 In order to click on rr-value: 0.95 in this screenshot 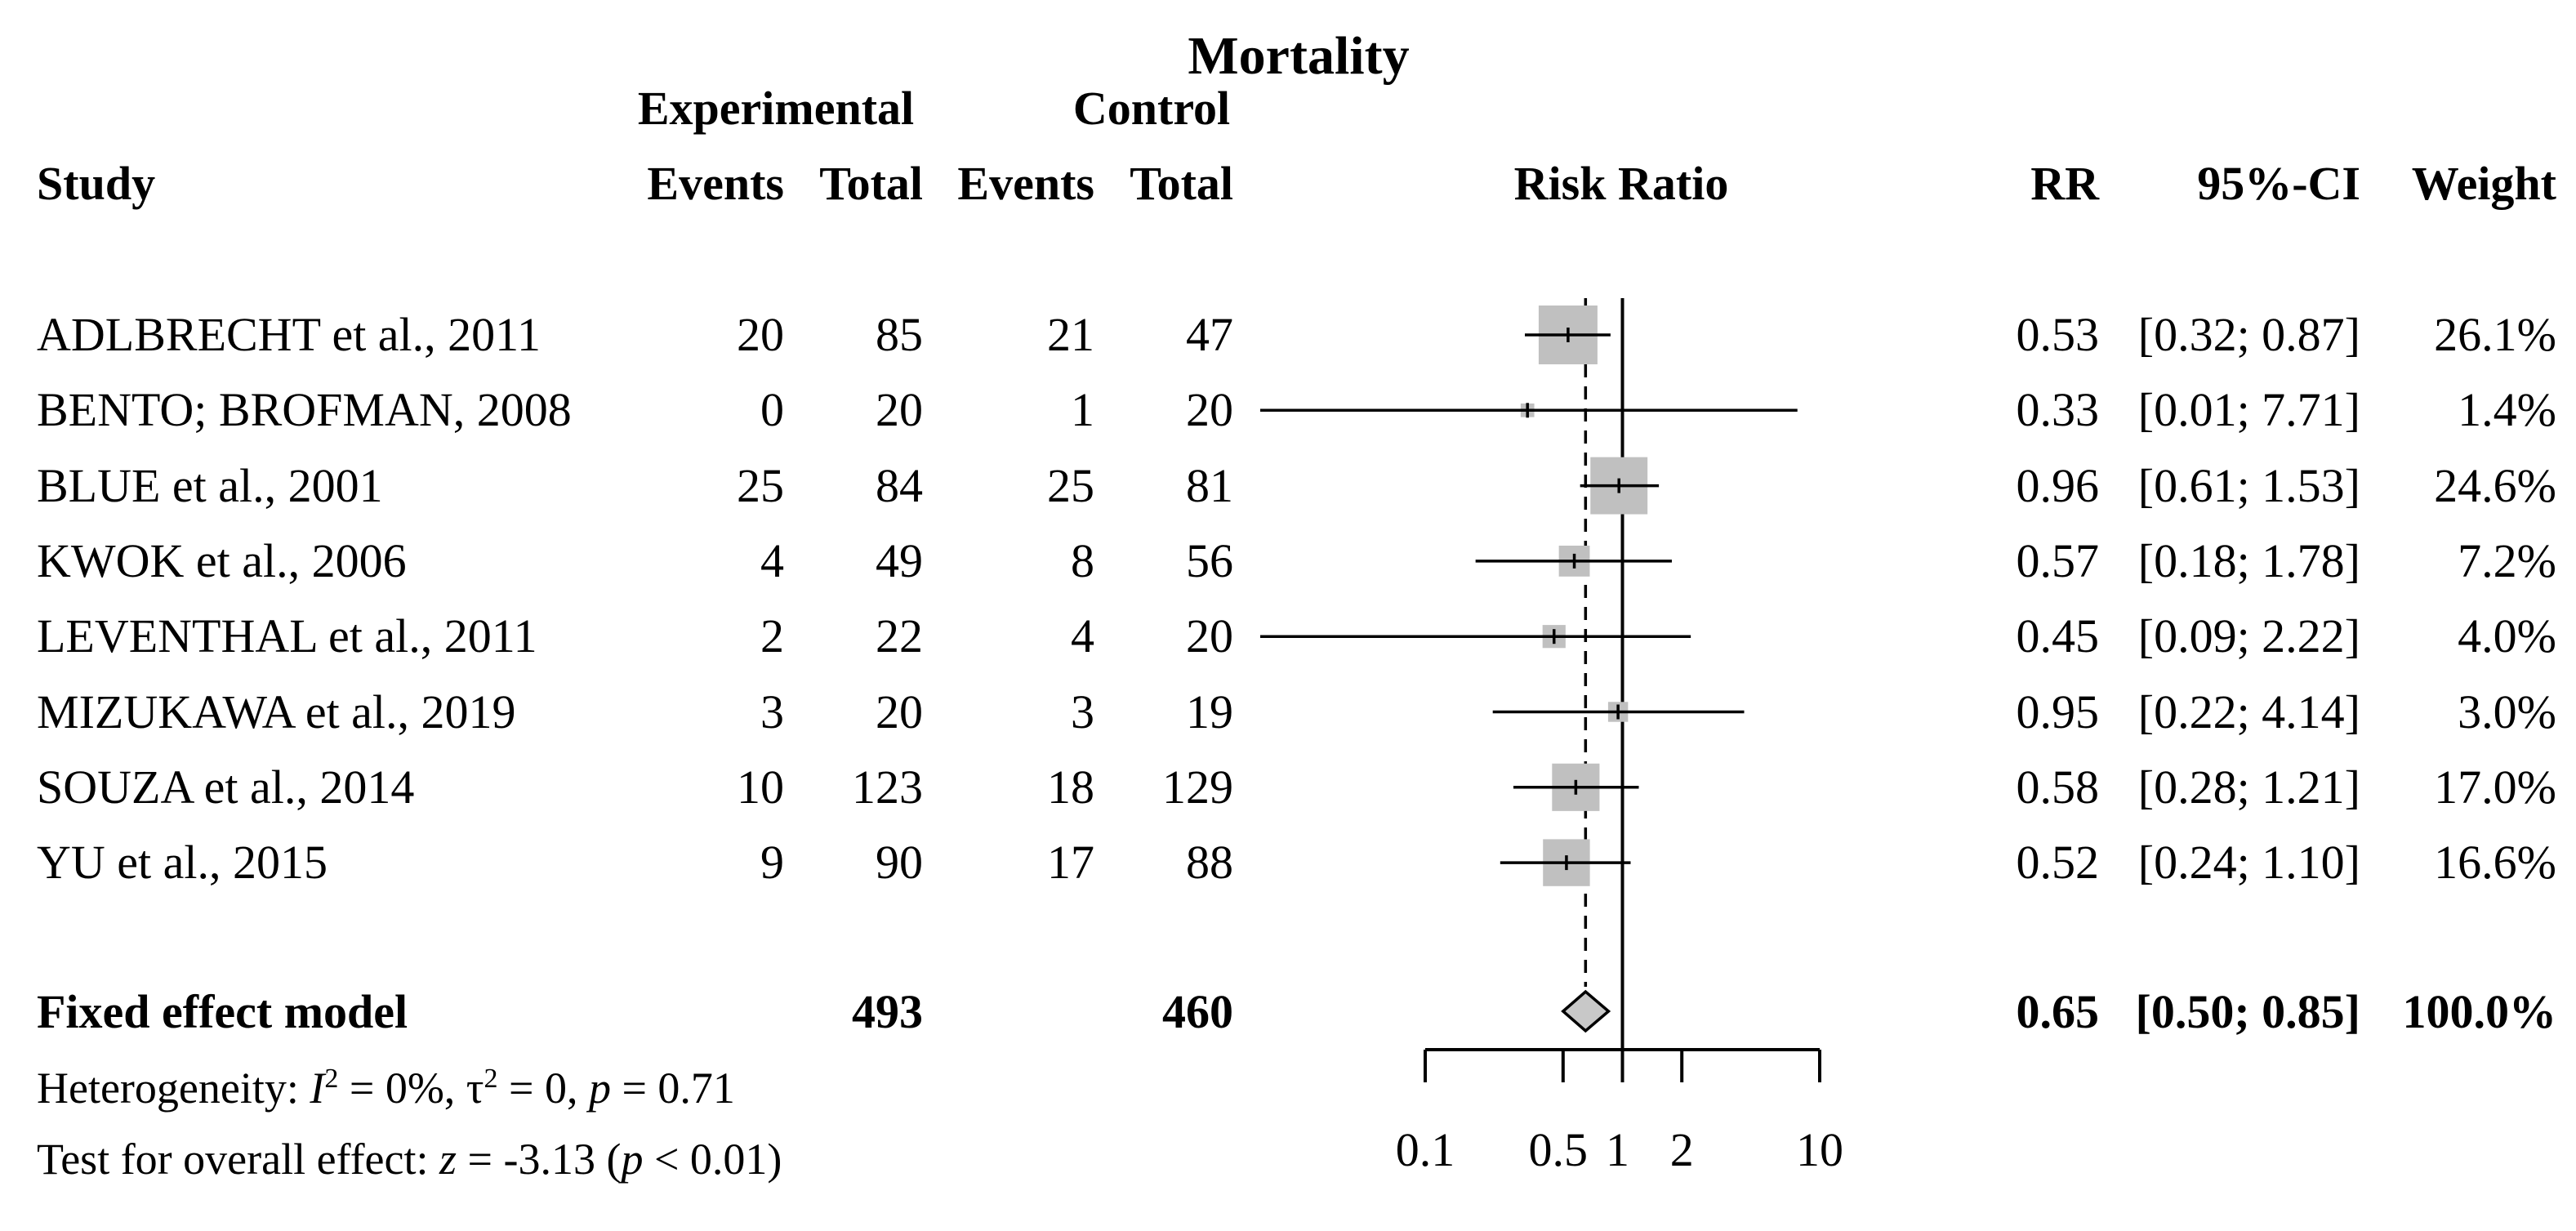, I will do `click(2058, 711)`.